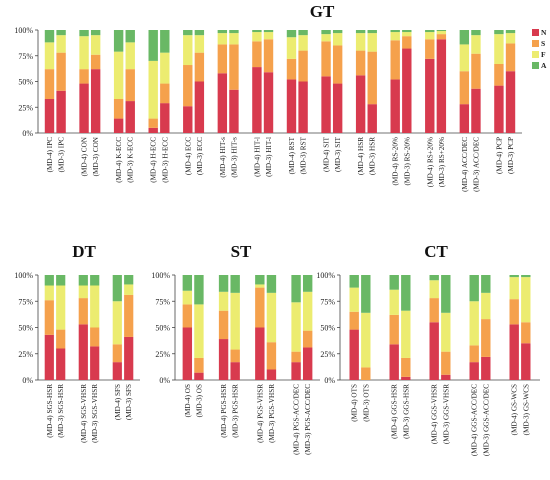 The image size is (550, 480). What do you see at coordinates (442, 162) in the screenshot?
I see `category-label: (MD-3) RS+20%` at bounding box center [442, 162].